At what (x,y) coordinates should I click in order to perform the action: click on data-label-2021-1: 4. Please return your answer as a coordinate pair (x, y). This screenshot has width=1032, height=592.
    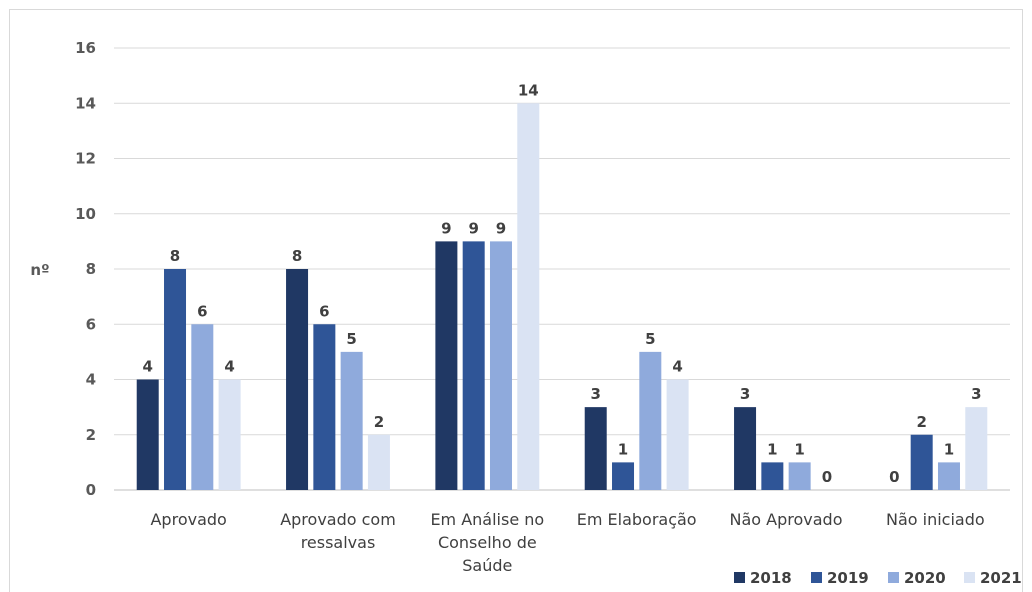
    Looking at the image, I should click on (229, 367).